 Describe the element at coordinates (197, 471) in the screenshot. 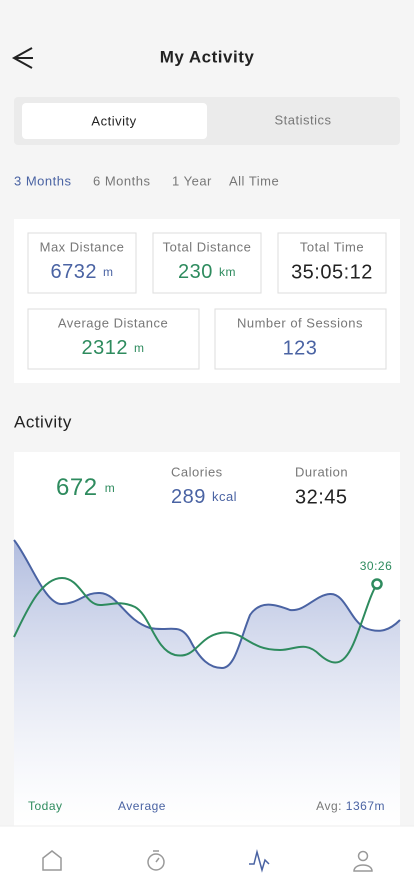

I see `summary-label: Calories` at that location.